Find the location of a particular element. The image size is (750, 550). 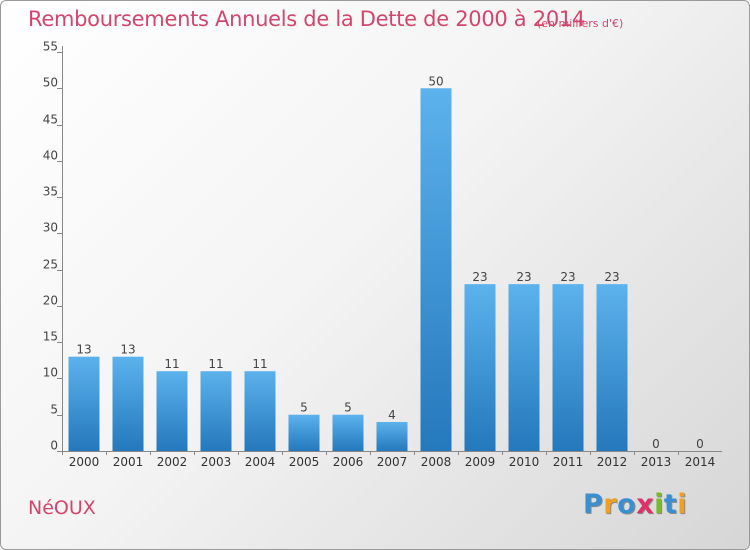

y-tick-label: 55 is located at coordinates (50, 47).